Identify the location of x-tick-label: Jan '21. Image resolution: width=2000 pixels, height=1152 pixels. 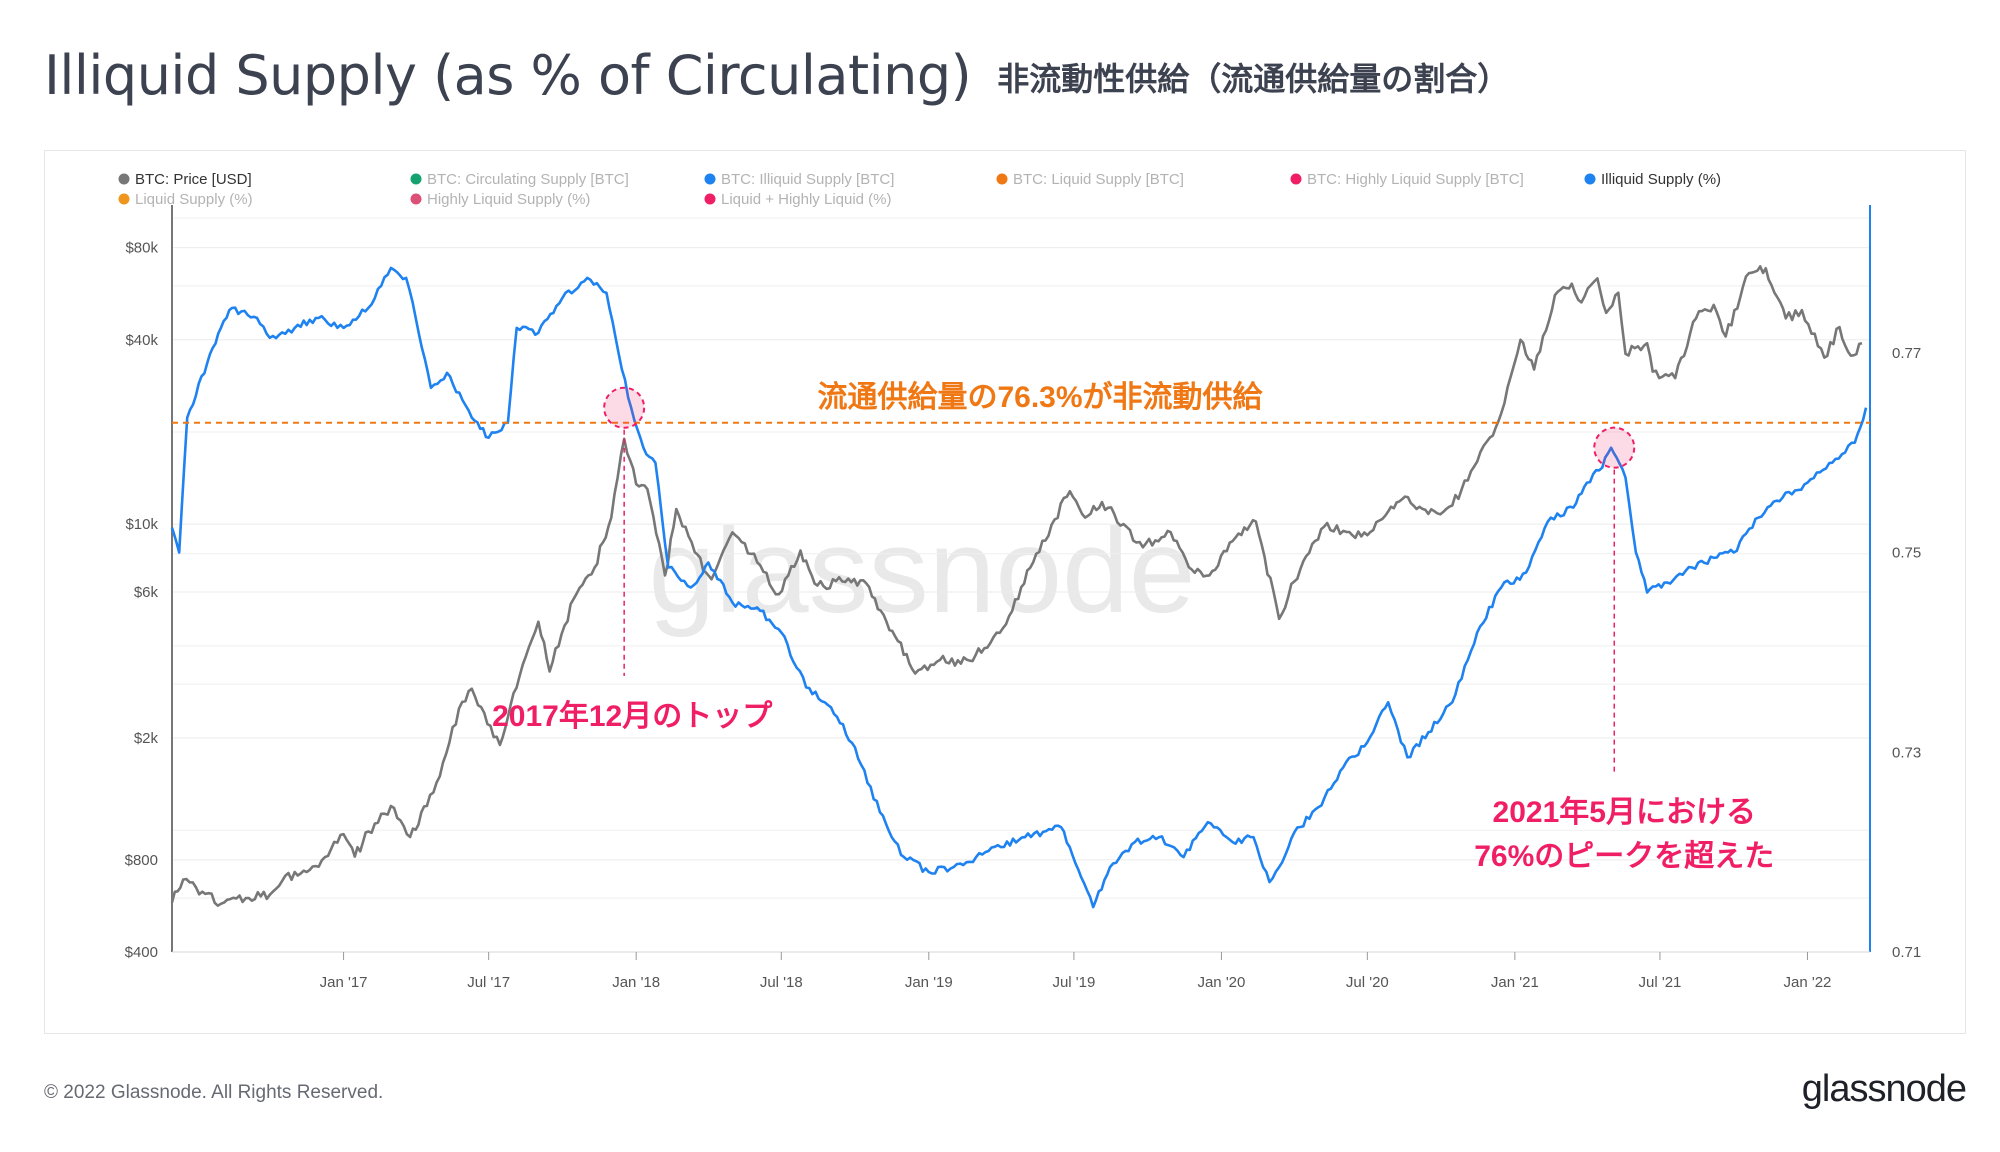
(1515, 982).